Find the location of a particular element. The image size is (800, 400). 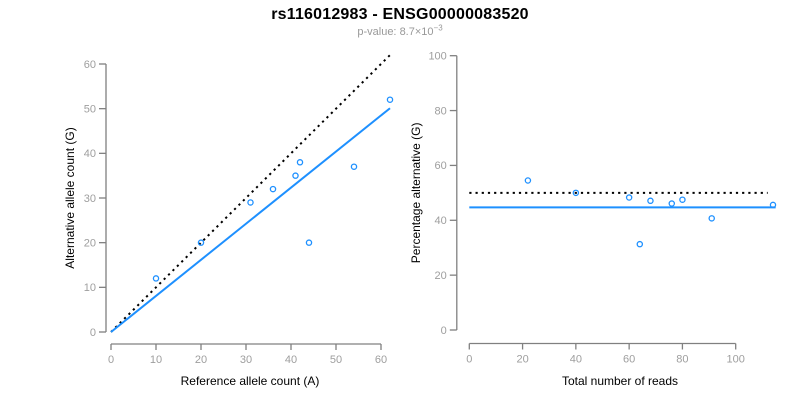

pvalue-subtitle: p-value: 8.7×10−3 is located at coordinates (400, 30).